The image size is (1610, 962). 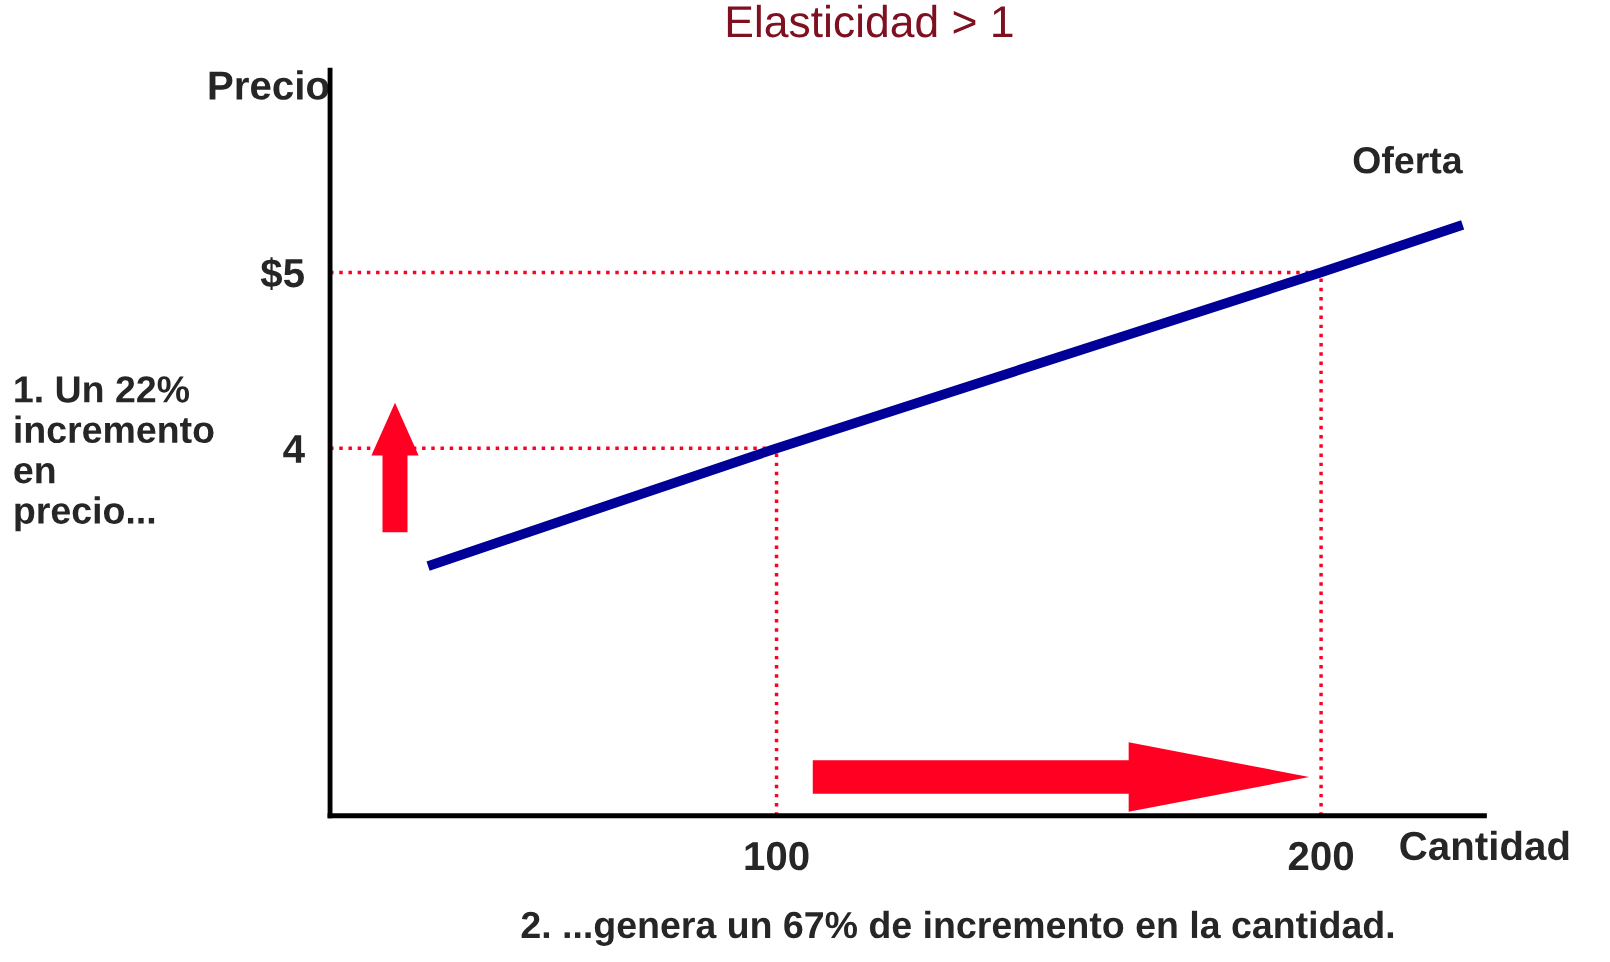 I want to click on x-axis-title: Cantidad, so click(x=1484, y=845).